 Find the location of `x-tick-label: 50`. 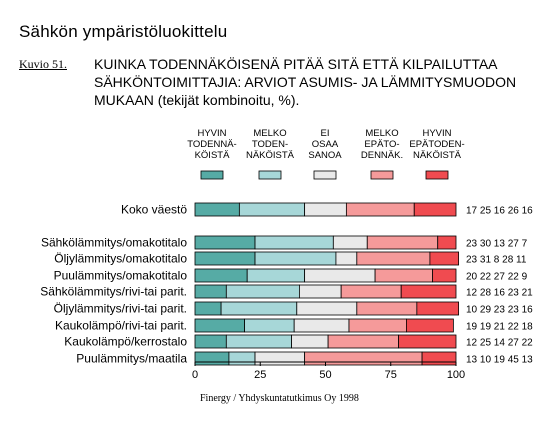

x-tick-label: 50 is located at coordinates (325, 375).